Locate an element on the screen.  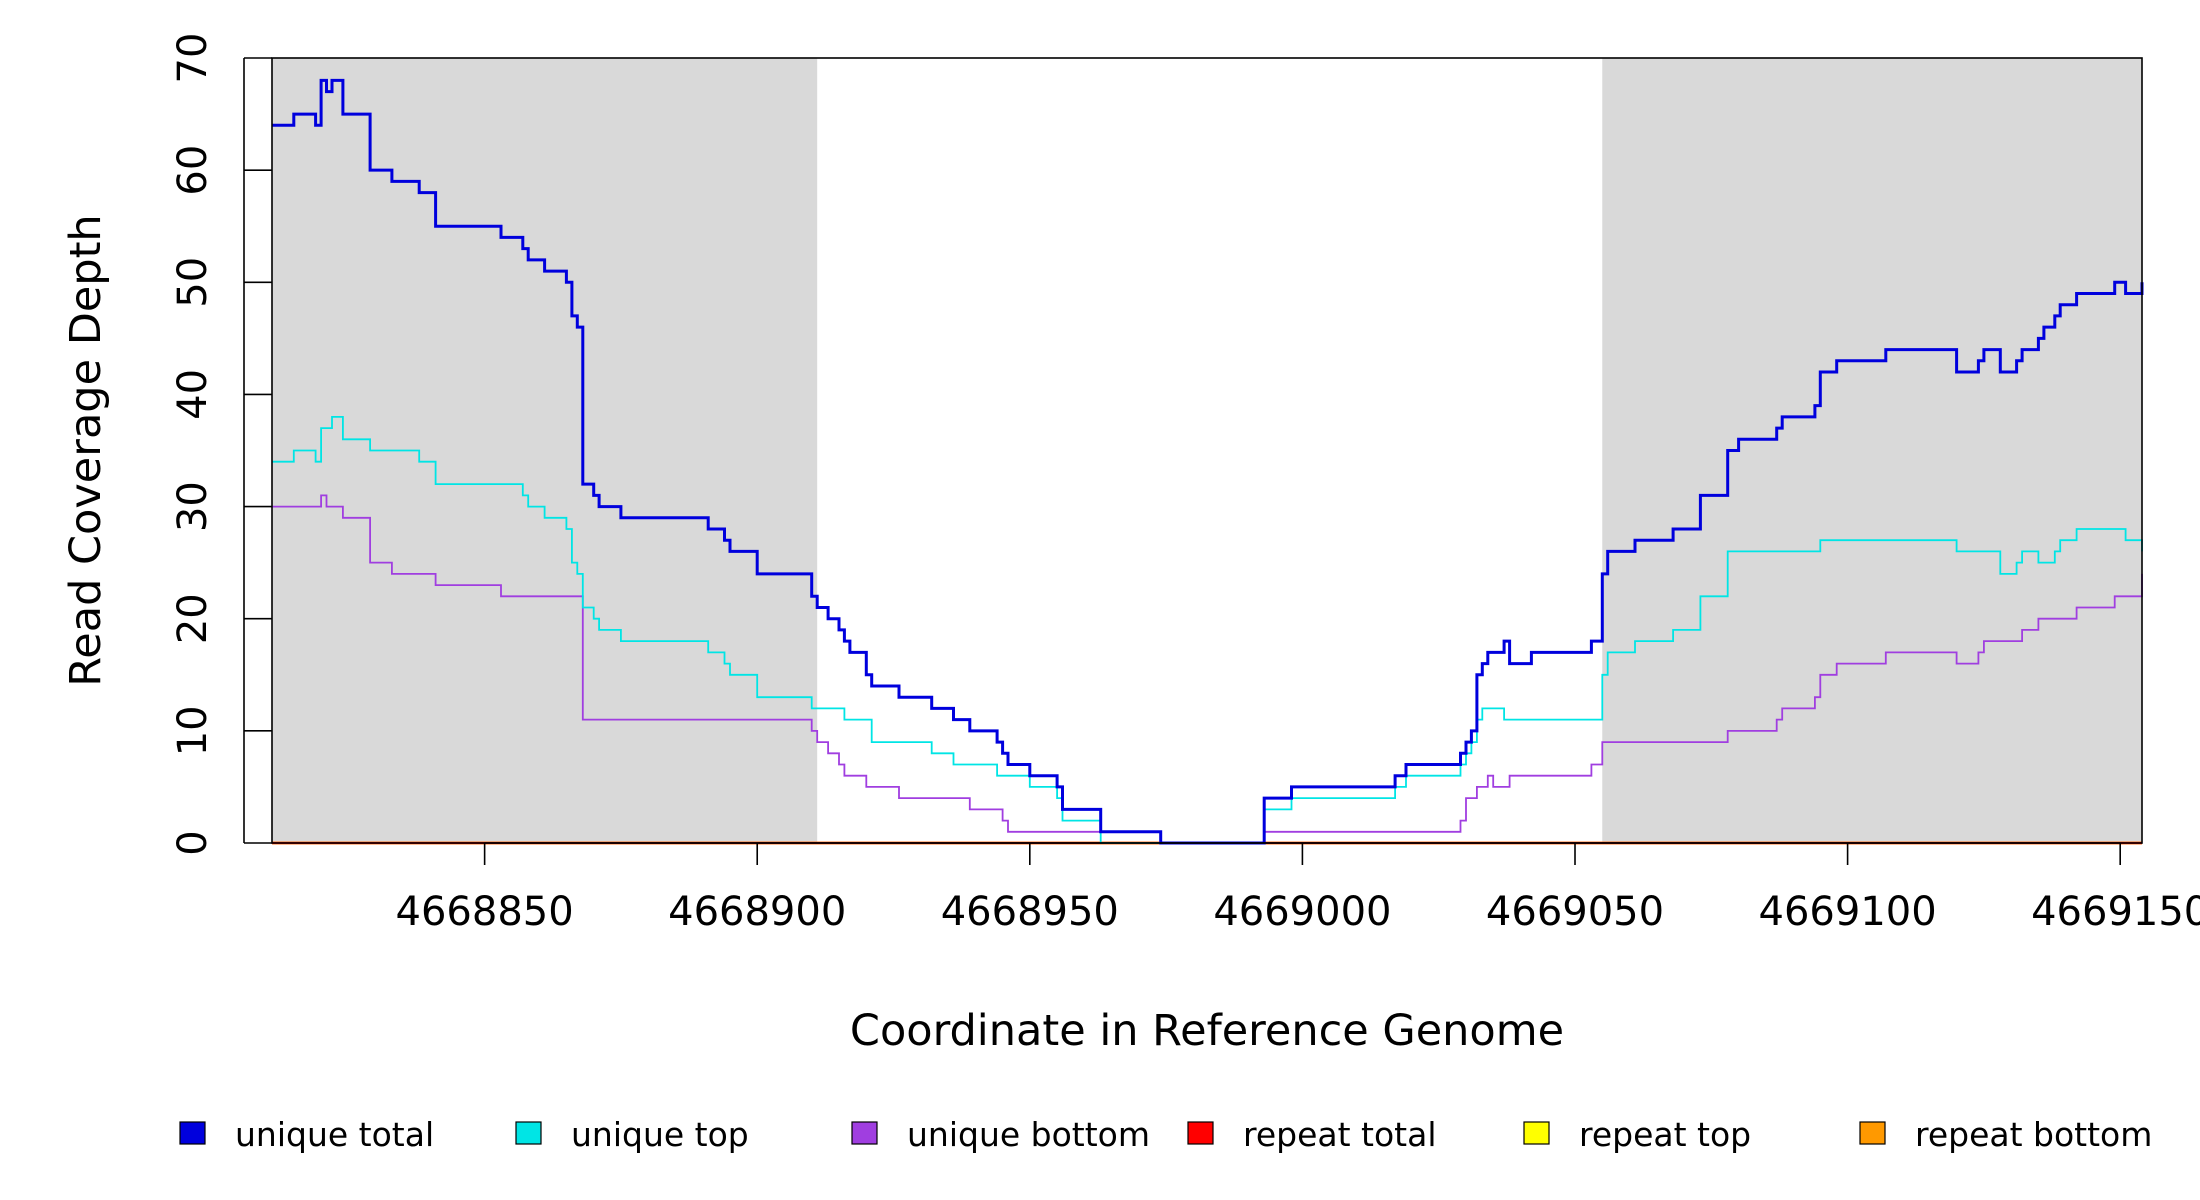
legend-swatch-unique-total is located at coordinates (192, 1133).